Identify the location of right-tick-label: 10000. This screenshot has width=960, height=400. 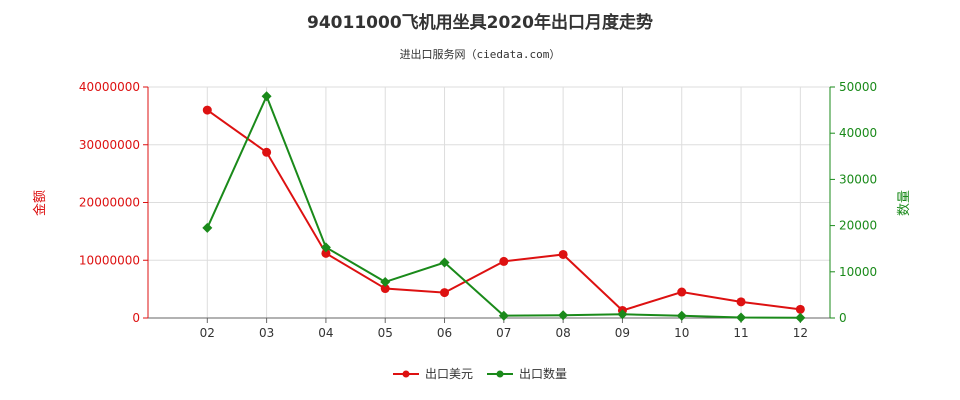
(858, 272).